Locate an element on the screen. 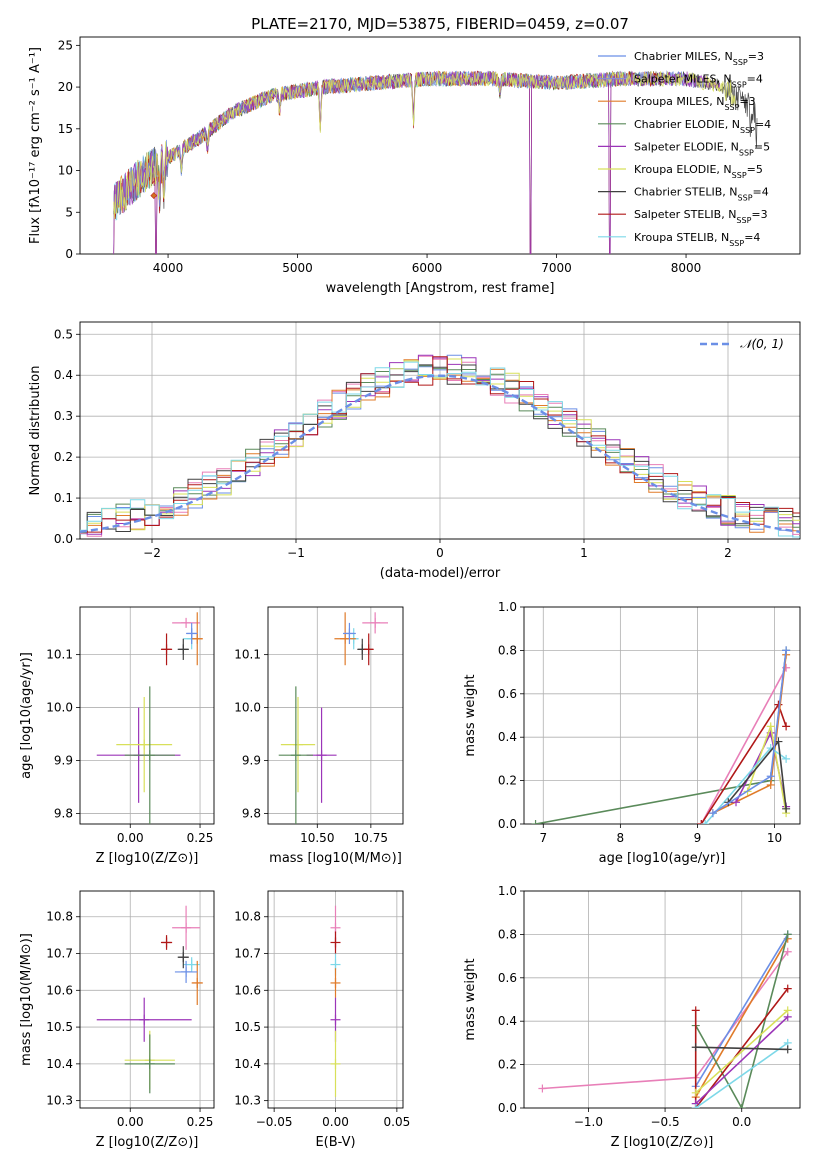  x-tick-label: 10 is located at coordinates (774, 838).